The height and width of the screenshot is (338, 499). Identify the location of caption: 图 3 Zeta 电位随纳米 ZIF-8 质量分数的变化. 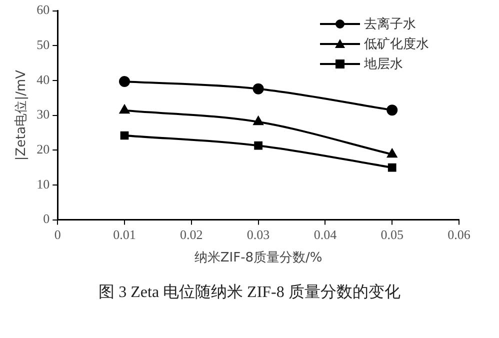
(250, 292).